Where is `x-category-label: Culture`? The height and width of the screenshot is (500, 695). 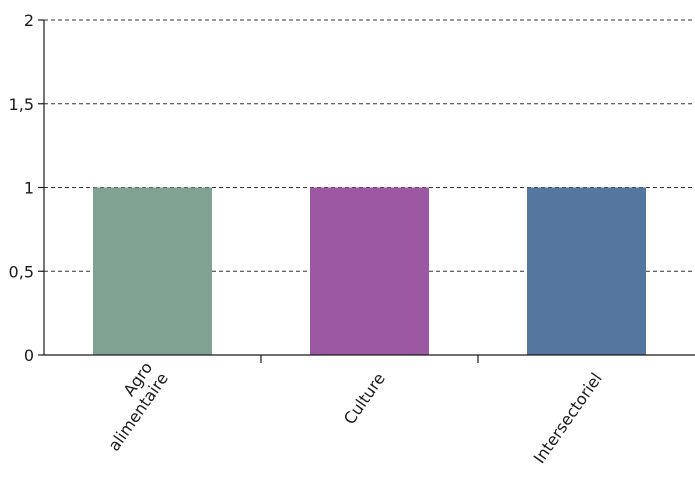 x-category-label: Culture is located at coordinates (364, 398).